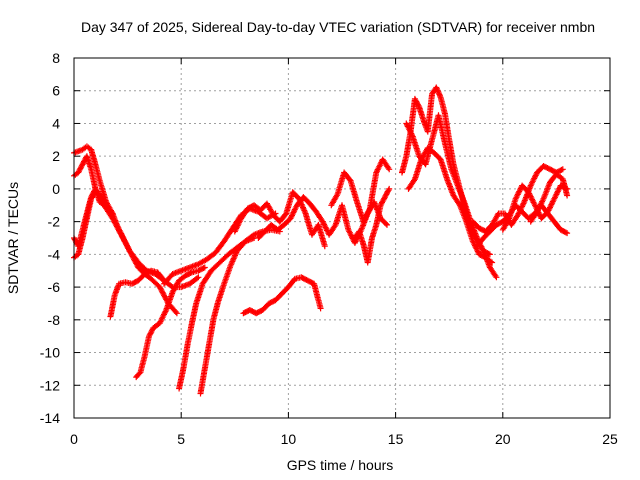 The image size is (640, 480). Describe the element at coordinates (13, 238) in the screenshot. I see `y-axis-title: SDTVAR / TECUs` at that location.